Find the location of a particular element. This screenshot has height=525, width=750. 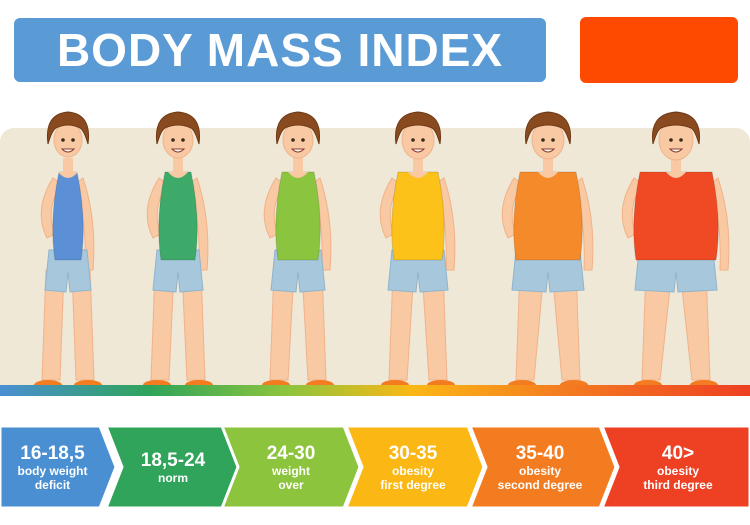

category-label: norm is located at coordinates (173, 477).